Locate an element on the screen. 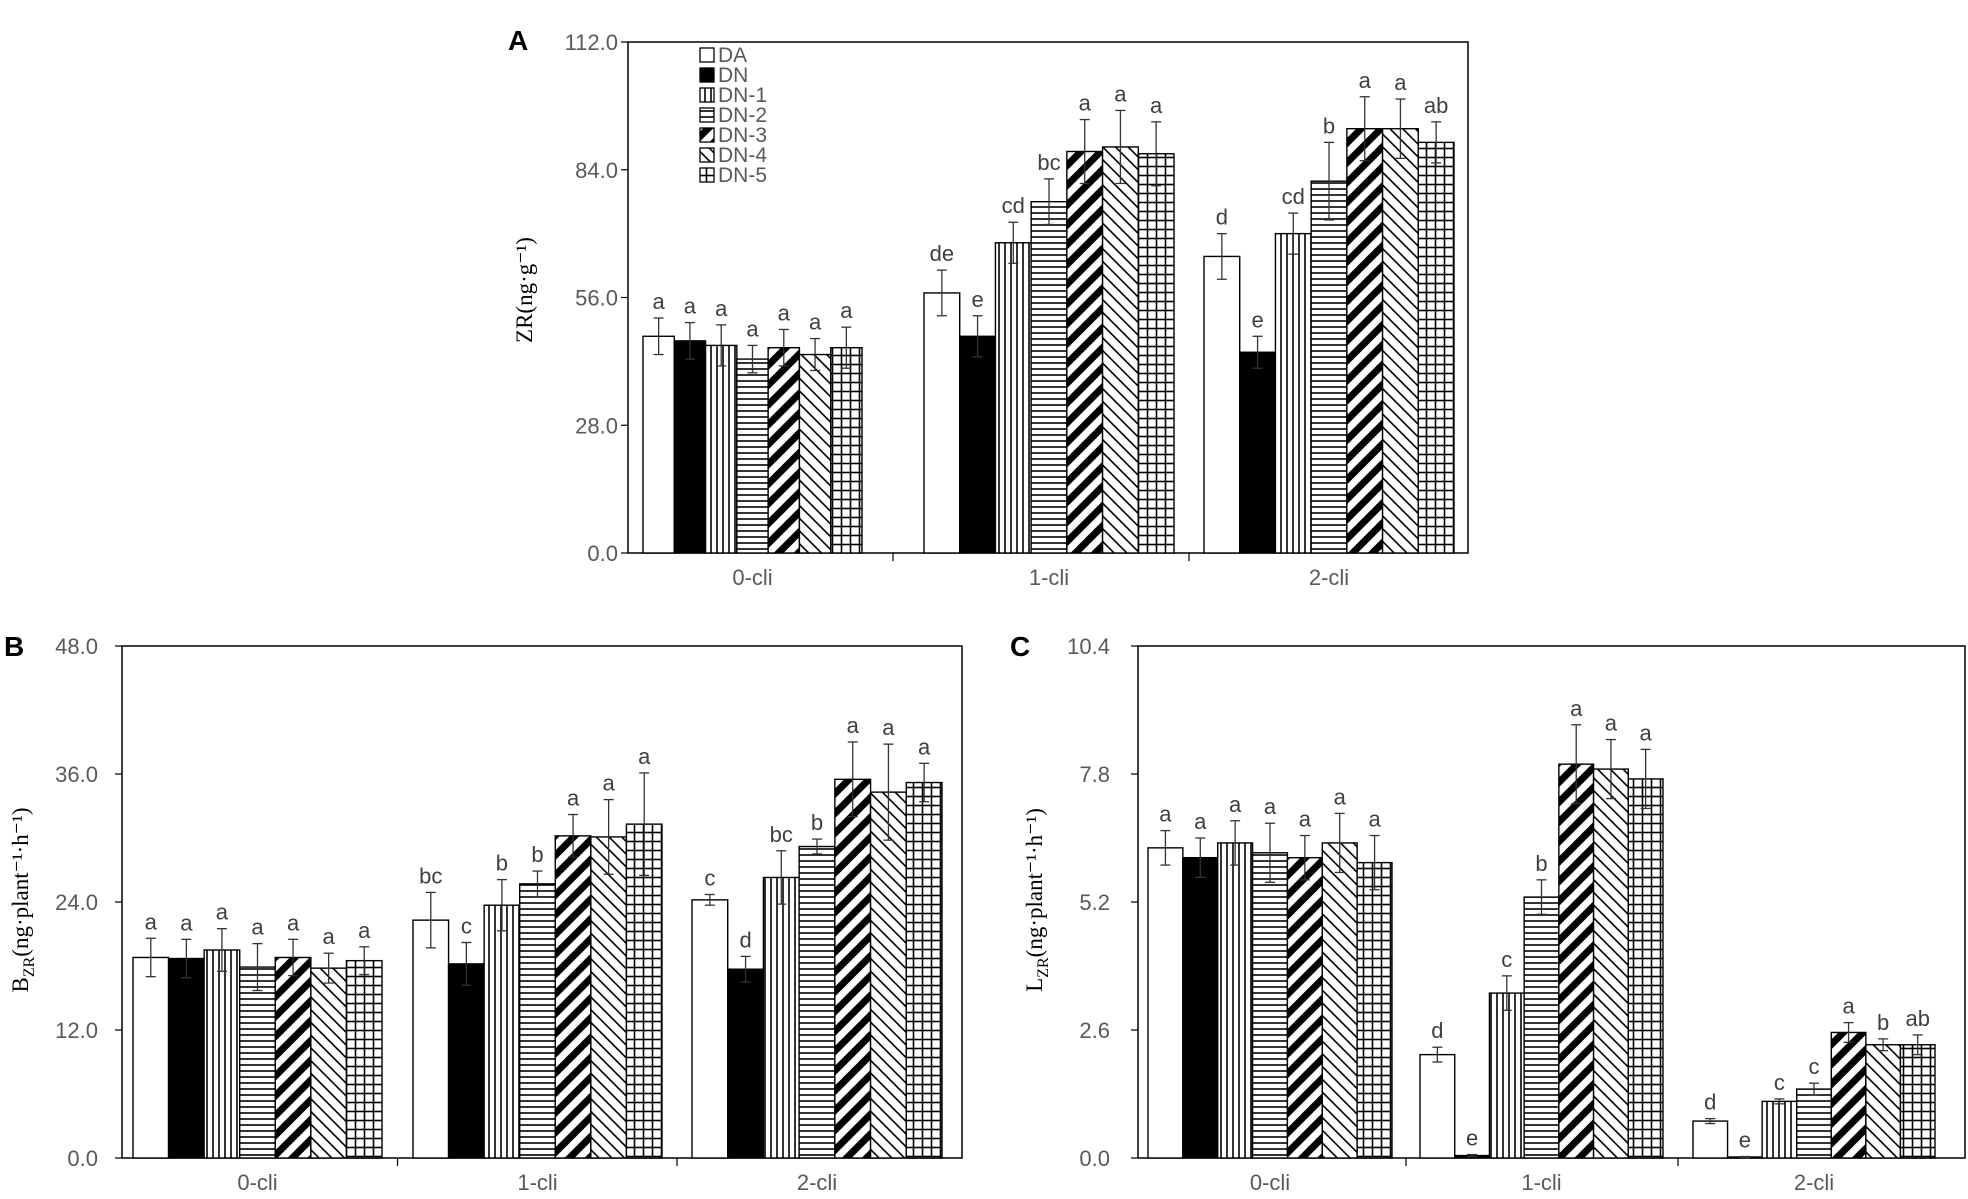  y-axis-label: BZR(ng·plant⁻¹·h⁻¹) is located at coordinates (23, 900).